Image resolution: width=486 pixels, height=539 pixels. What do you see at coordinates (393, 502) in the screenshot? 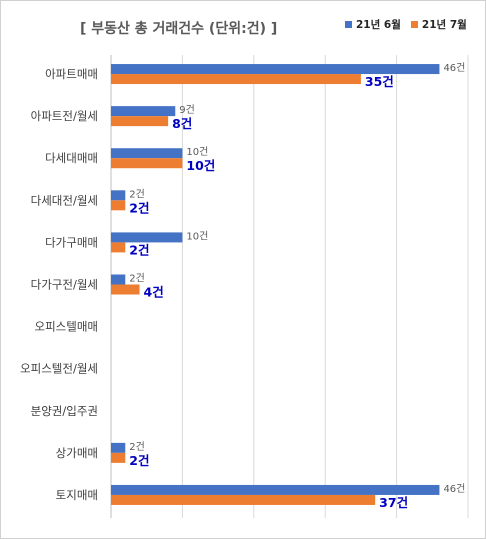
I see `data-label-s2-10: 37건` at bounding box center [393, 502].